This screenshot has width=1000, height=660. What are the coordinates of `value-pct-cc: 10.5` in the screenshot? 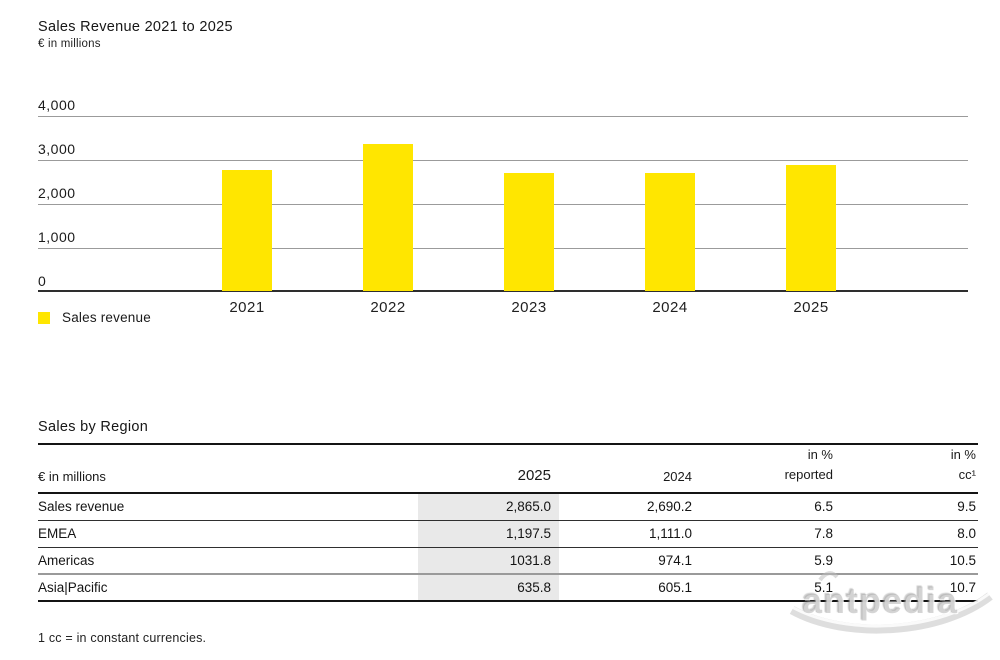 It's located at (906, 561).